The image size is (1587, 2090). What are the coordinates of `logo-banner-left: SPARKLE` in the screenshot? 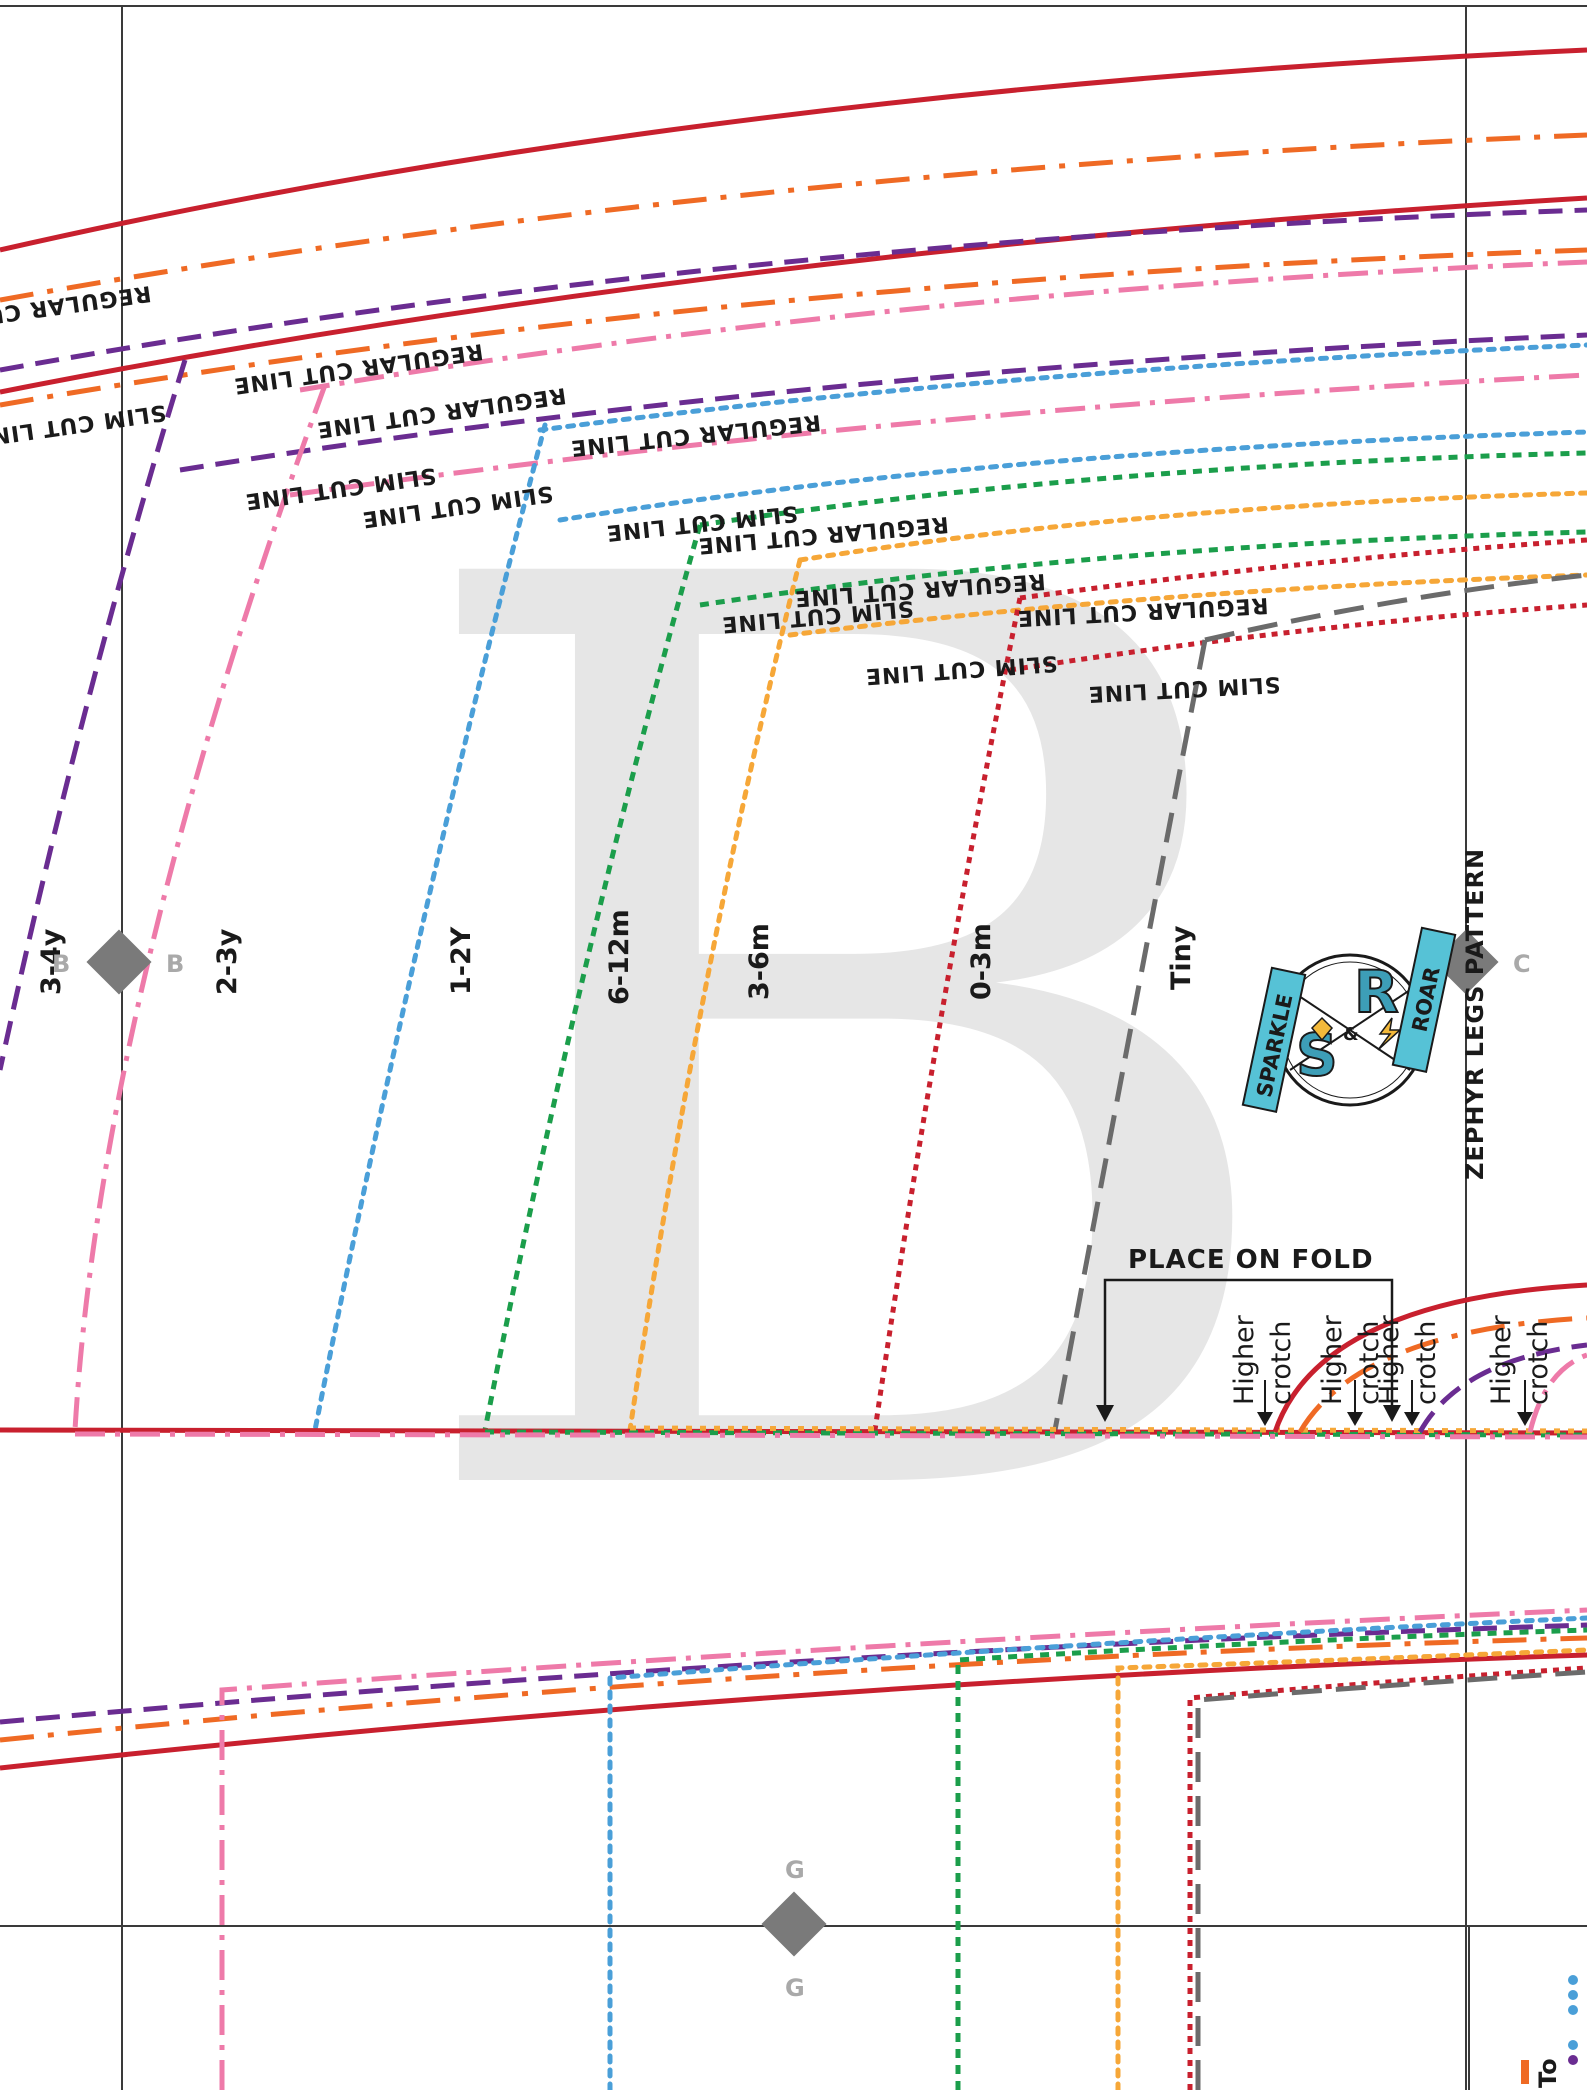 It's located at (1274, 1039).